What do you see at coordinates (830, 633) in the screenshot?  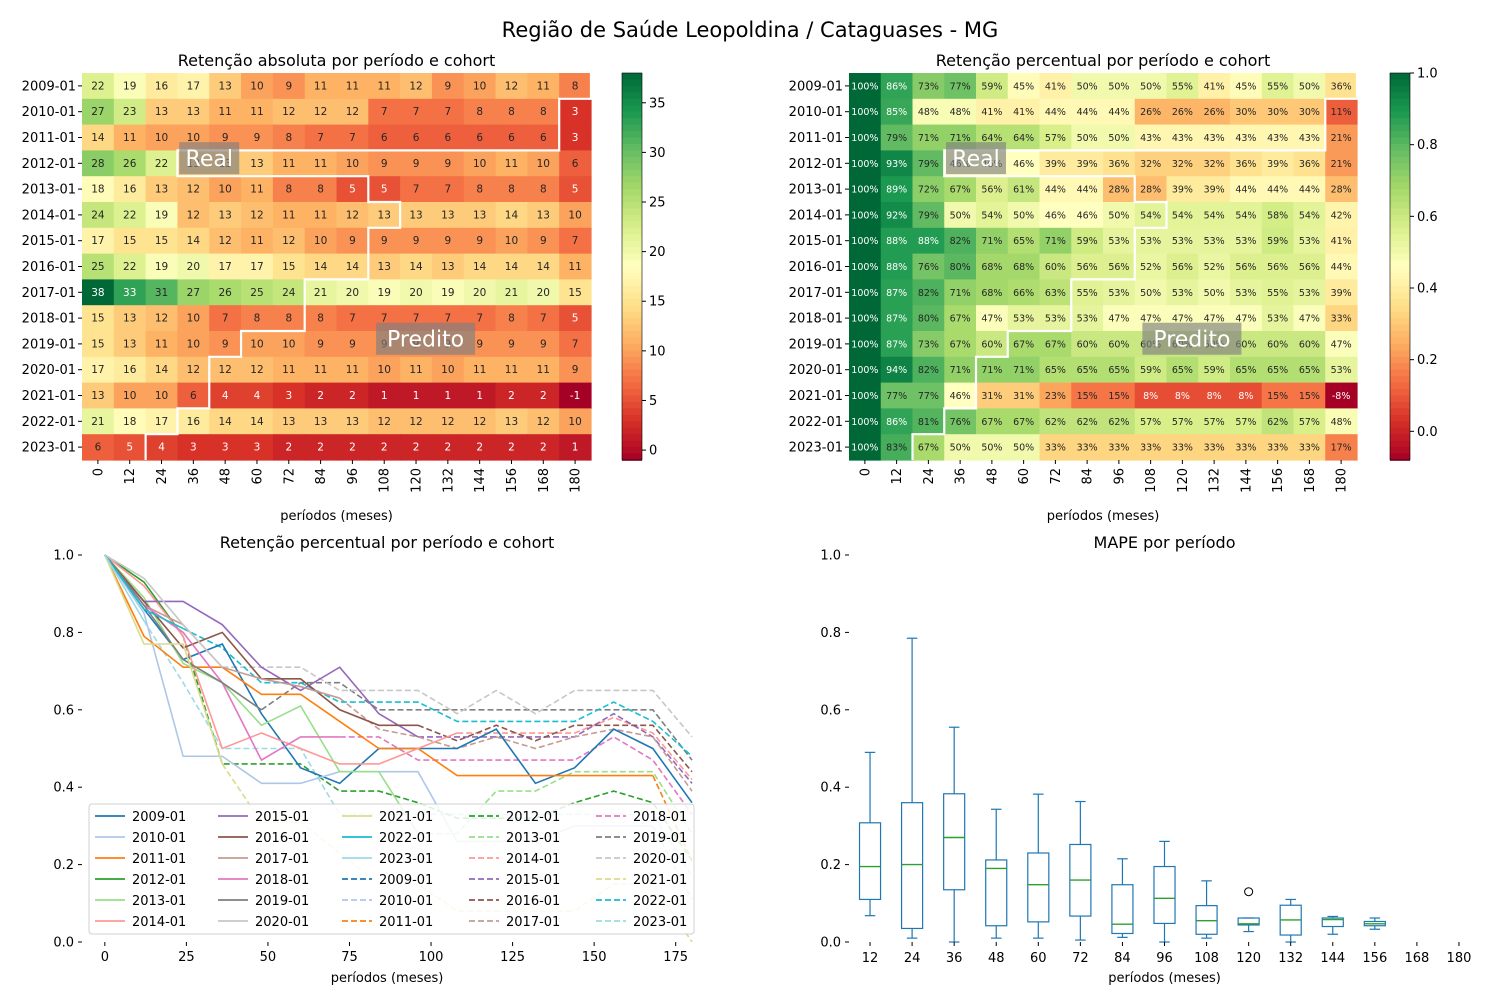 I see `boxplot-y-tick-label: 0.8` at bounding box center [830, 633].